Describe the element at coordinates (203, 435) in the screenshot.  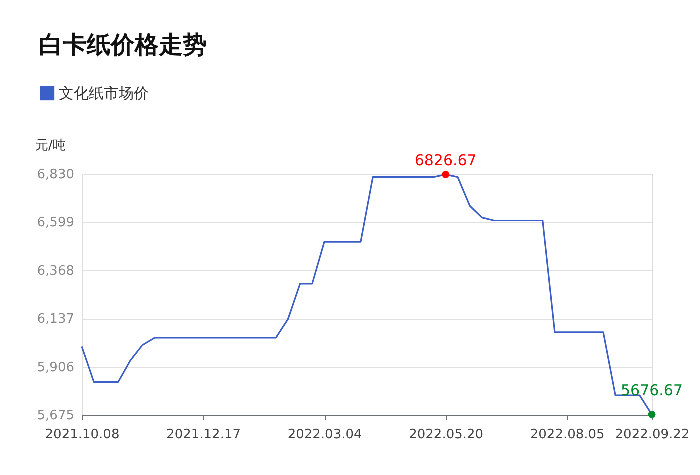
I see `x-tick-label: 2021.12.17` at that location.